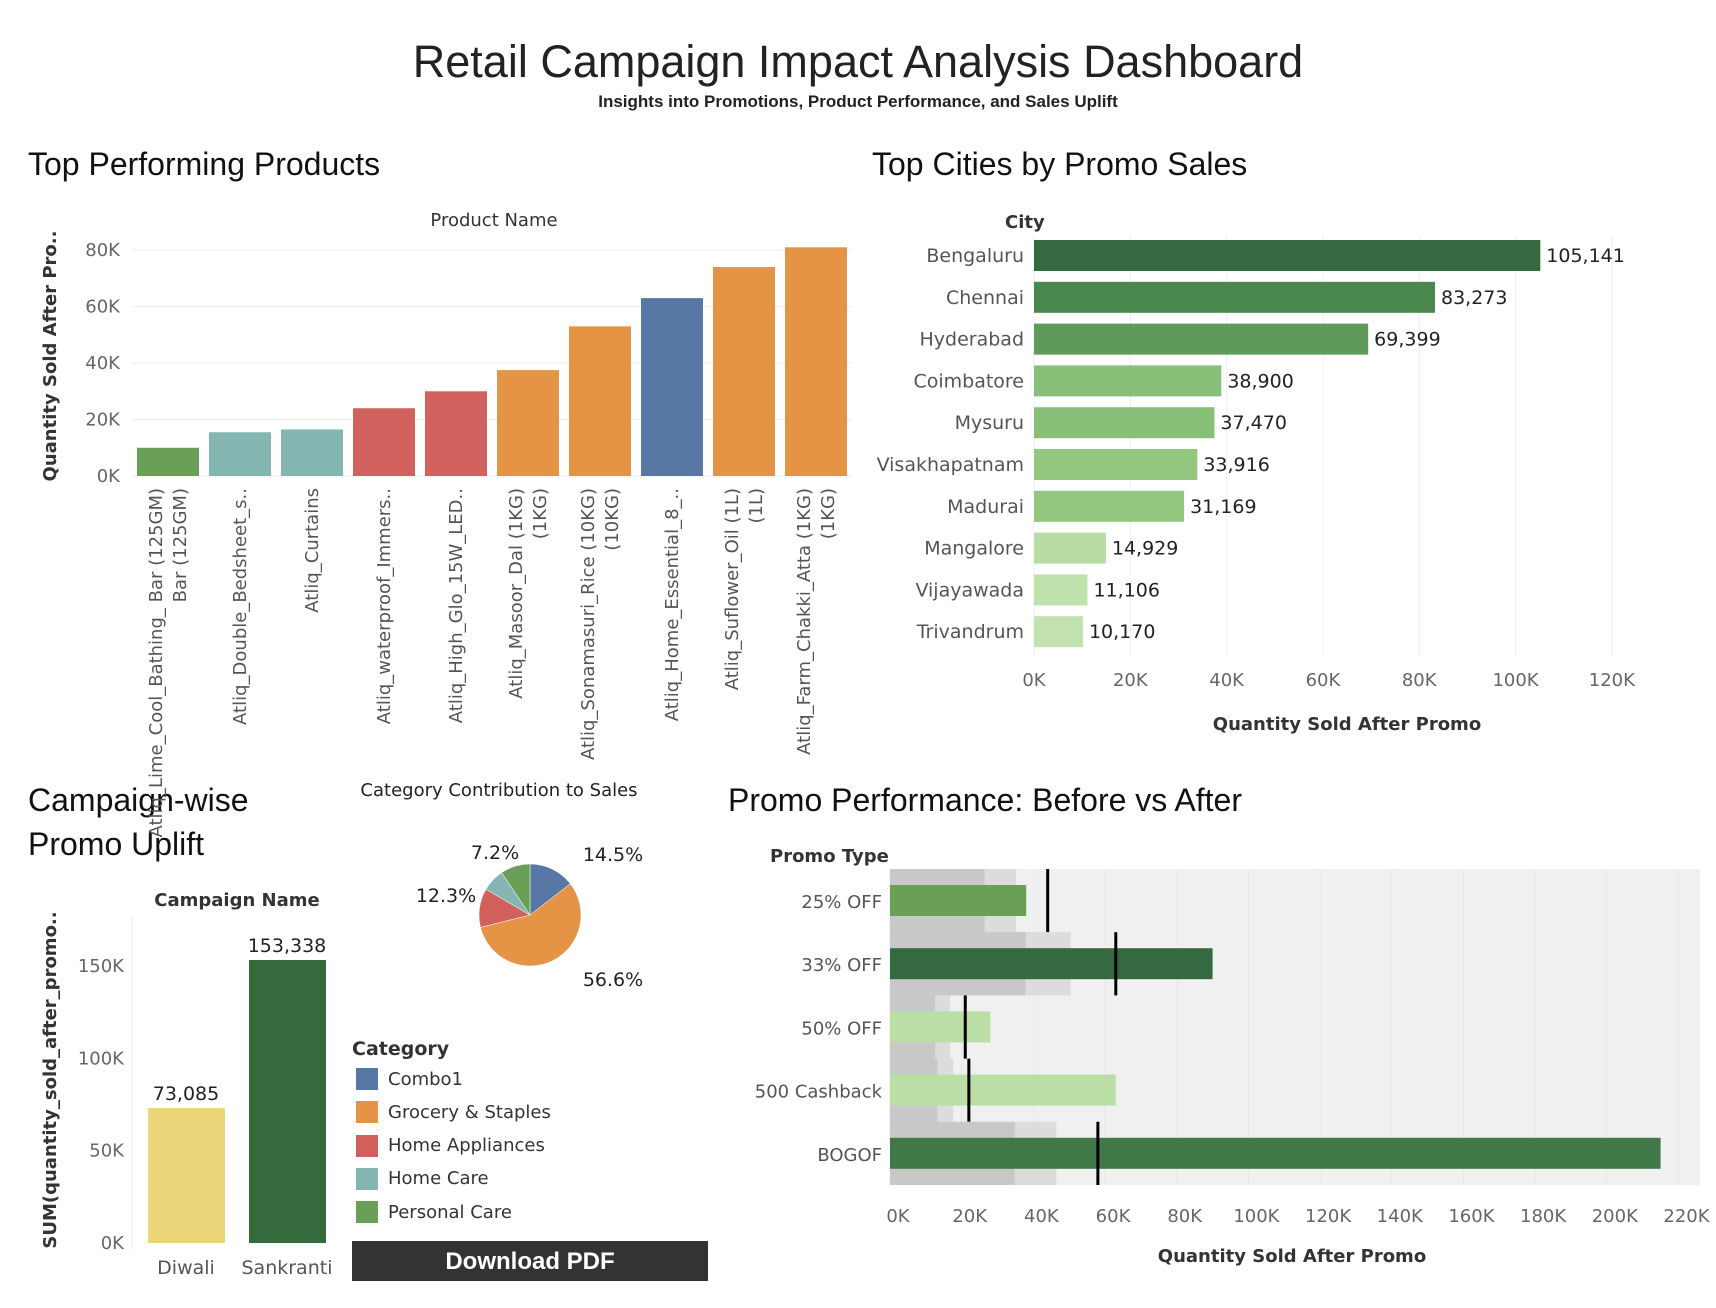 The height and width of the screenshot is (1308, 1716). What do you see at coordinates (1126, 590) in the screenshot?
I see `city-value-label: 11,106` at bounding box center [1126, 590].